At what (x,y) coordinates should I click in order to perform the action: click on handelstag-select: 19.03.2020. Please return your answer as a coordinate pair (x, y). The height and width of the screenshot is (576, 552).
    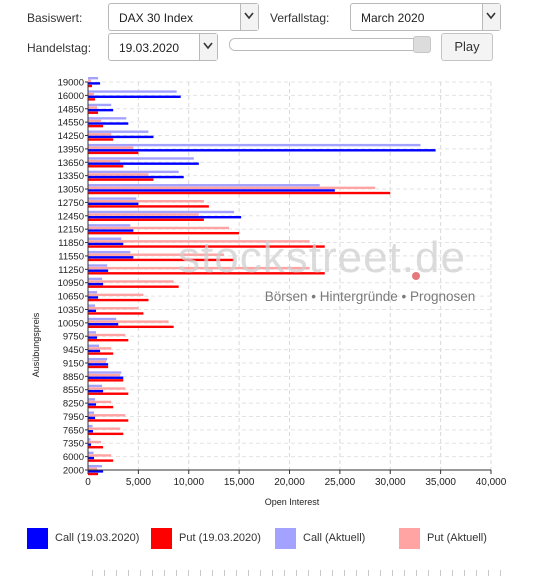
    Looking at the image, I should click on (163, 47).